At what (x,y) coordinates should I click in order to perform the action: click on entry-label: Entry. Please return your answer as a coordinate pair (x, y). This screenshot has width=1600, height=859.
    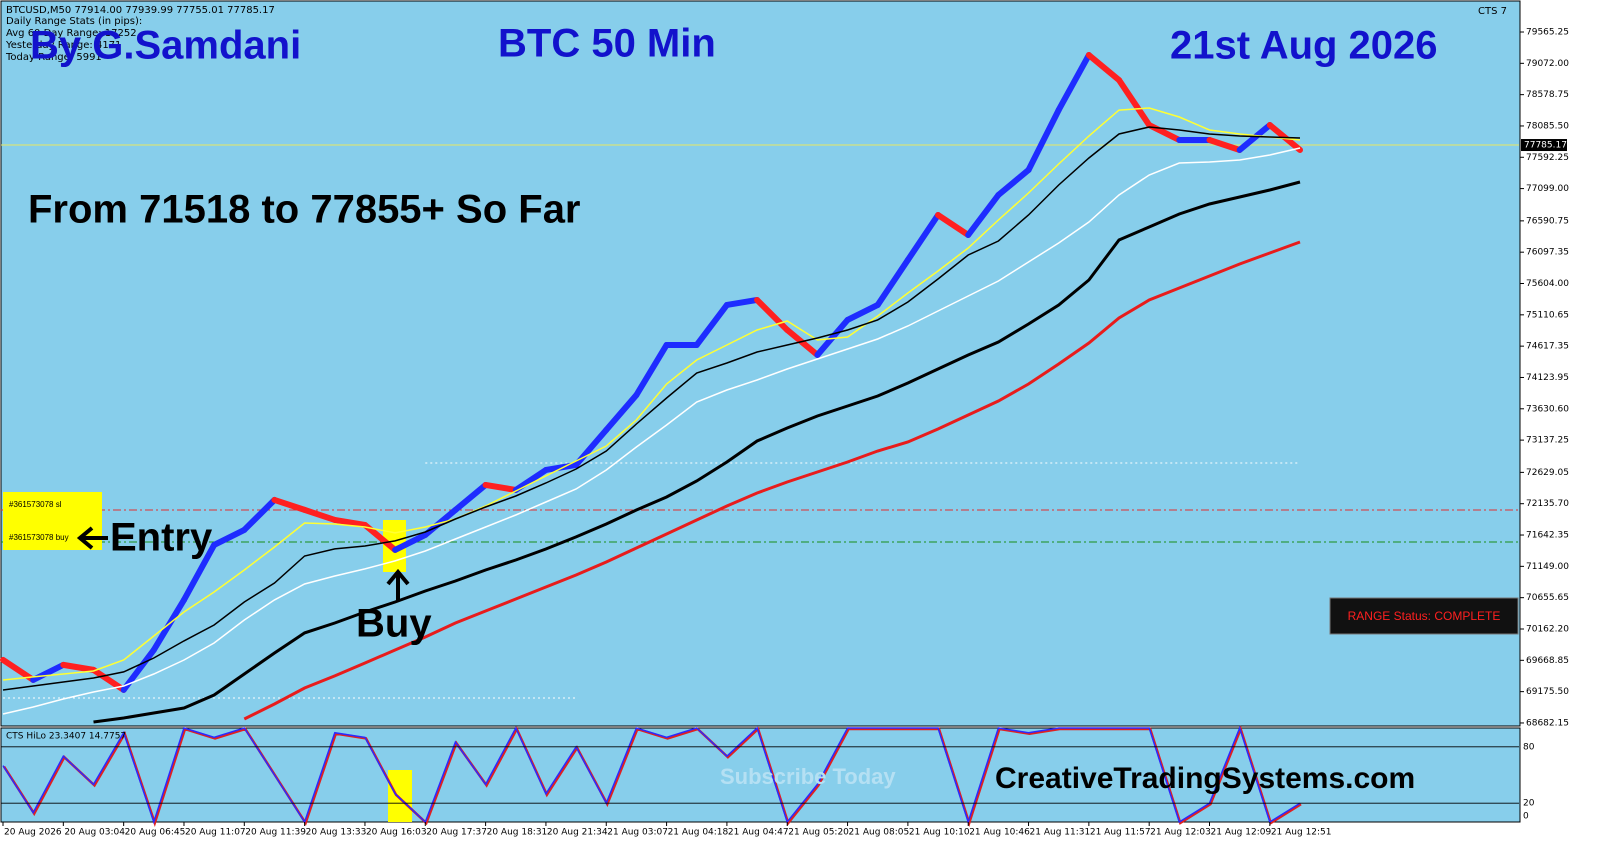
    Looking at the image, I should click on (161, 538).